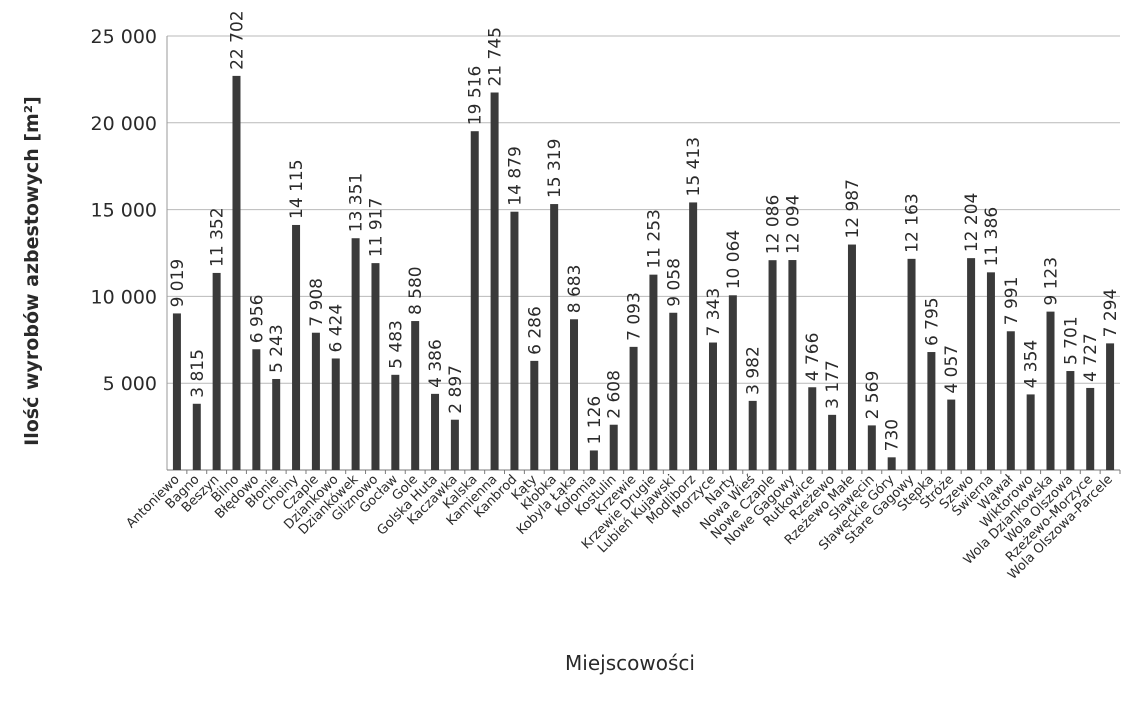  Describe the element at coordinates (396, 344) in the screenshot. I see `data-label: 5 483` at that location.